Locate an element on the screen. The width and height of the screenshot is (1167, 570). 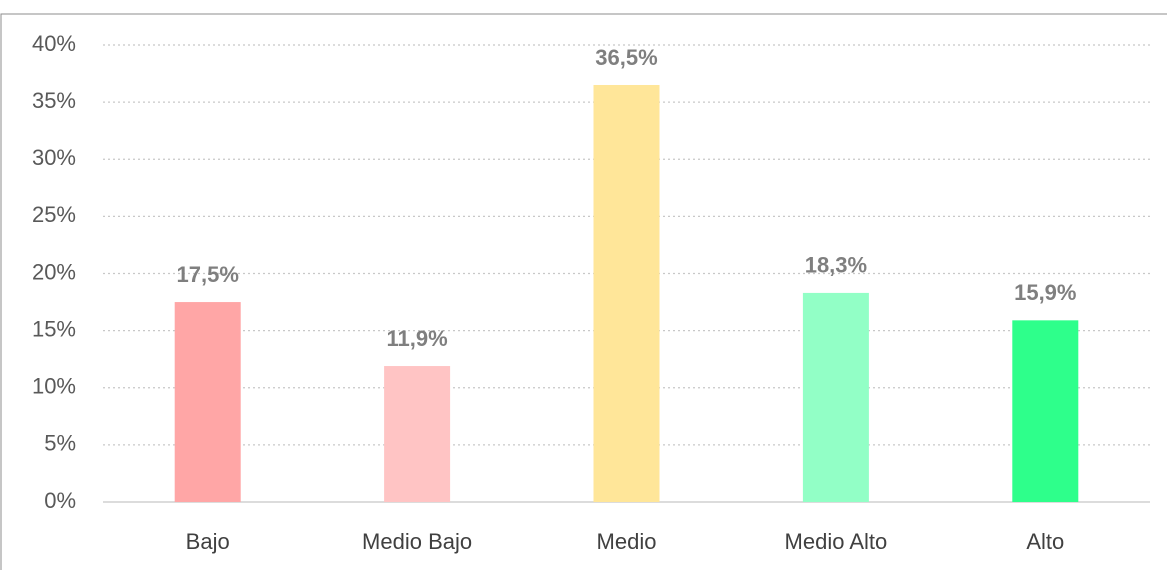
x-tick-label: Medio Alto is located at coordinates (836, 541).